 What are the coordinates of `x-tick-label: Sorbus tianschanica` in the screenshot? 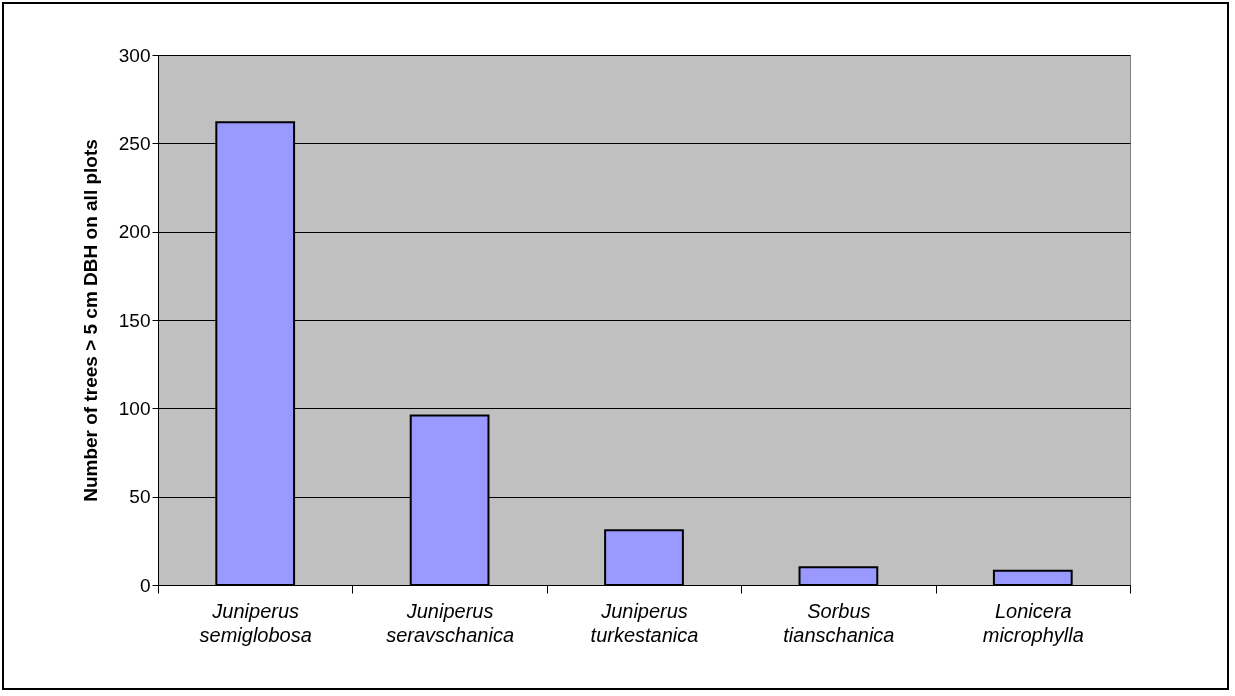 It's located at (839, 622).